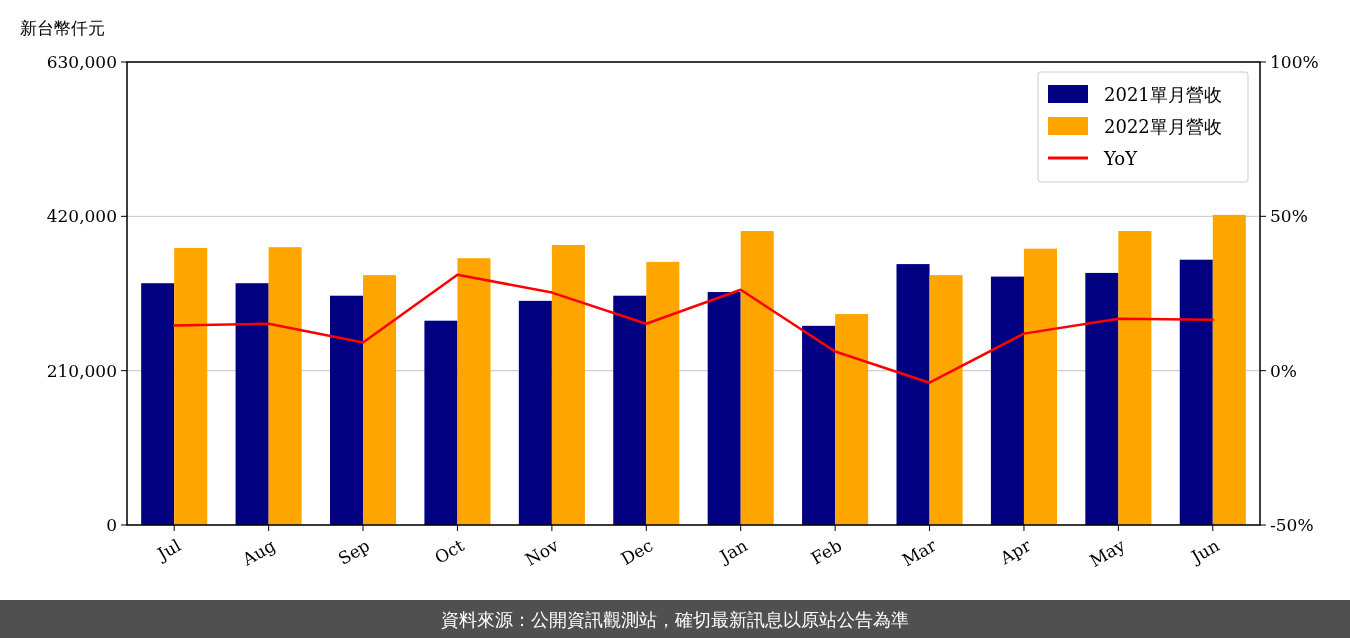 This screenshot has width=1350, height=638. Describe the element at coordinates (542, 552) in the screenshot. I see `x-tick-label: Nov` at that location.